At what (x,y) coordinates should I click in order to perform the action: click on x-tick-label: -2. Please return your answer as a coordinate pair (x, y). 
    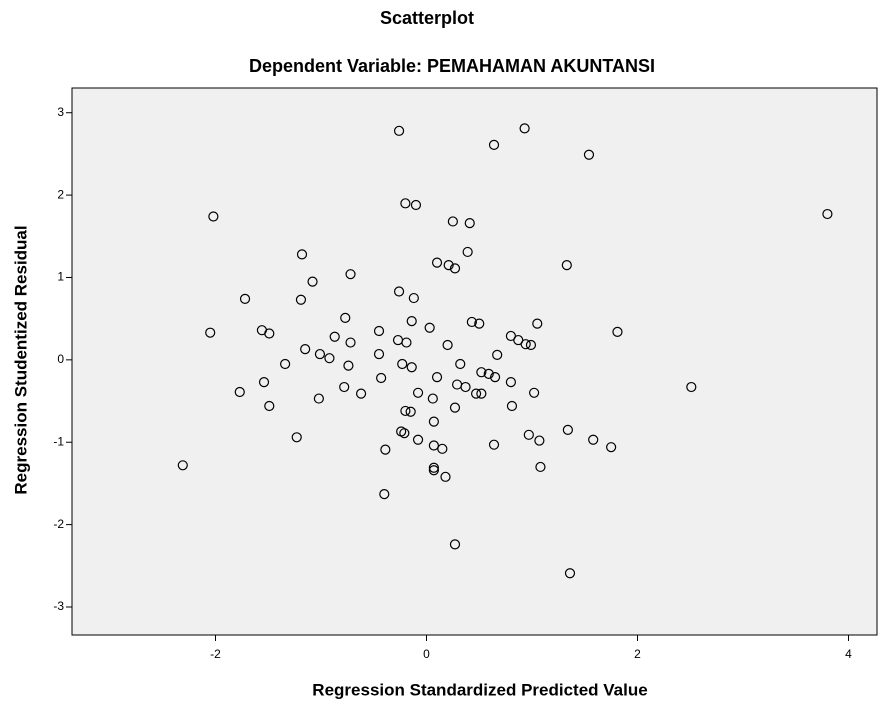
    Looking at the image, I should click on (215, 654).